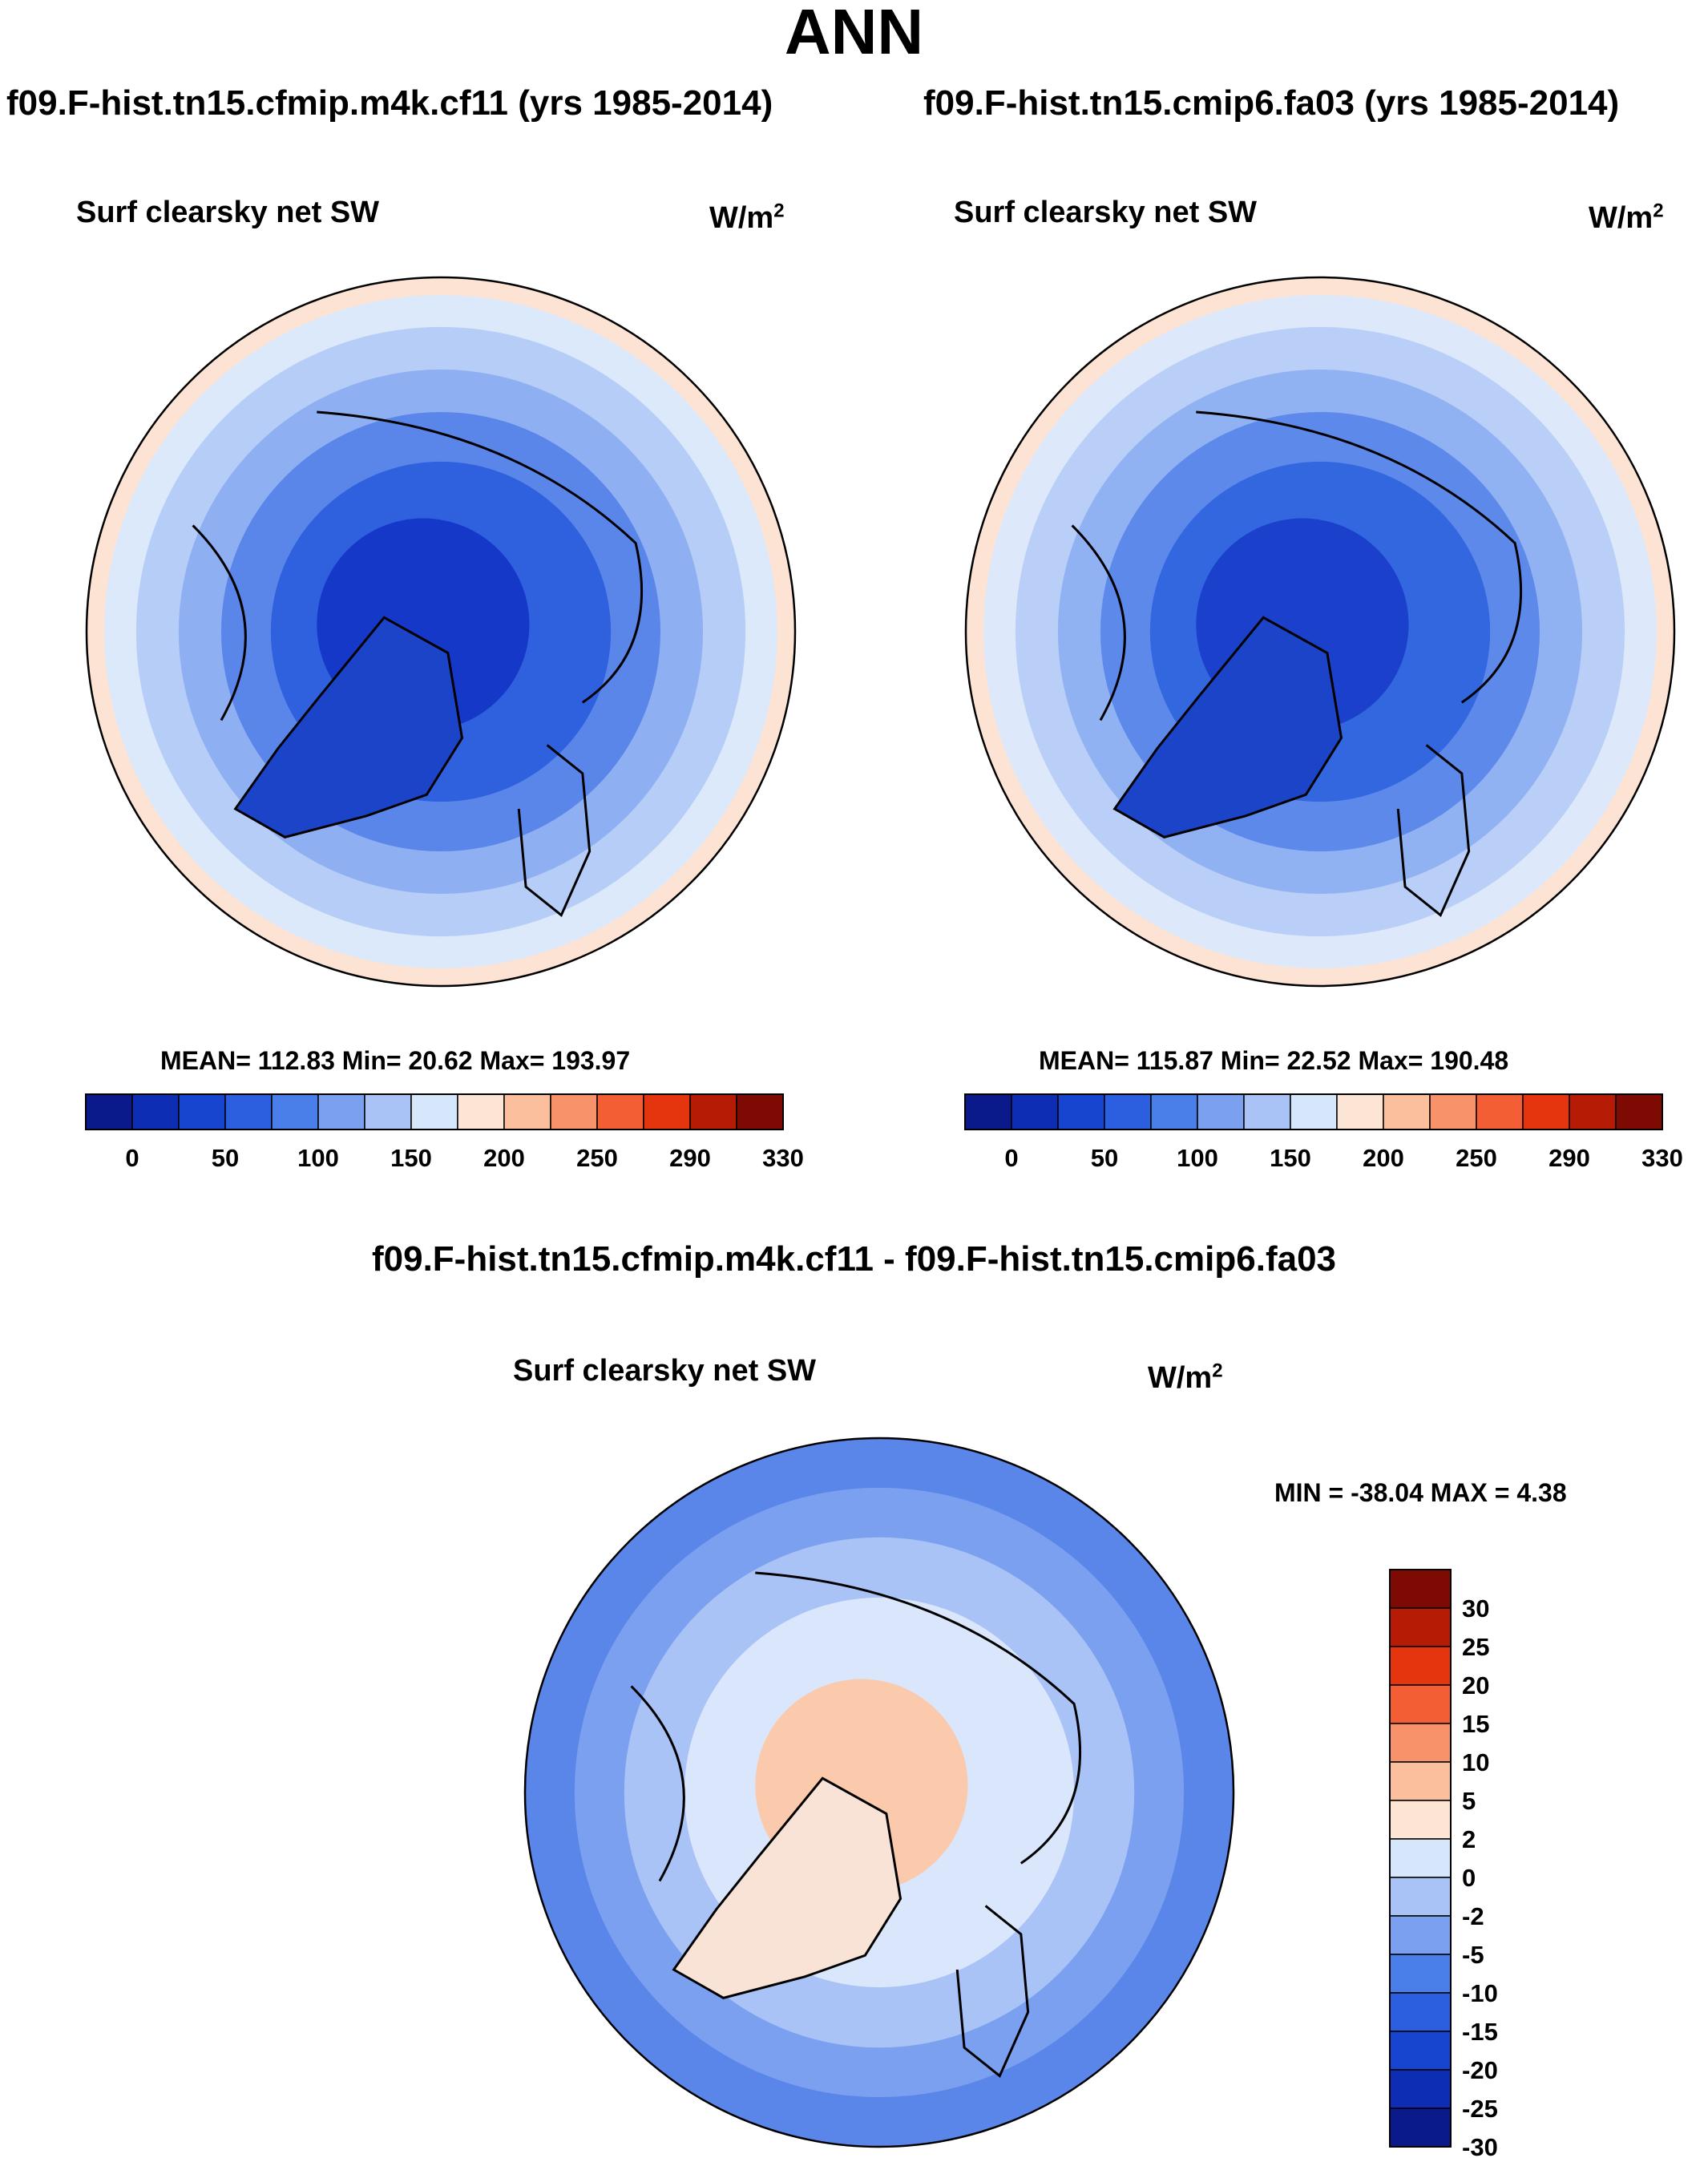  Describe the element at coordinates (395, 1060) in the screenshot. I see `panel-1-stats: MEAN= 112.83 Min= 20.62 Max= 193.97` at that location.